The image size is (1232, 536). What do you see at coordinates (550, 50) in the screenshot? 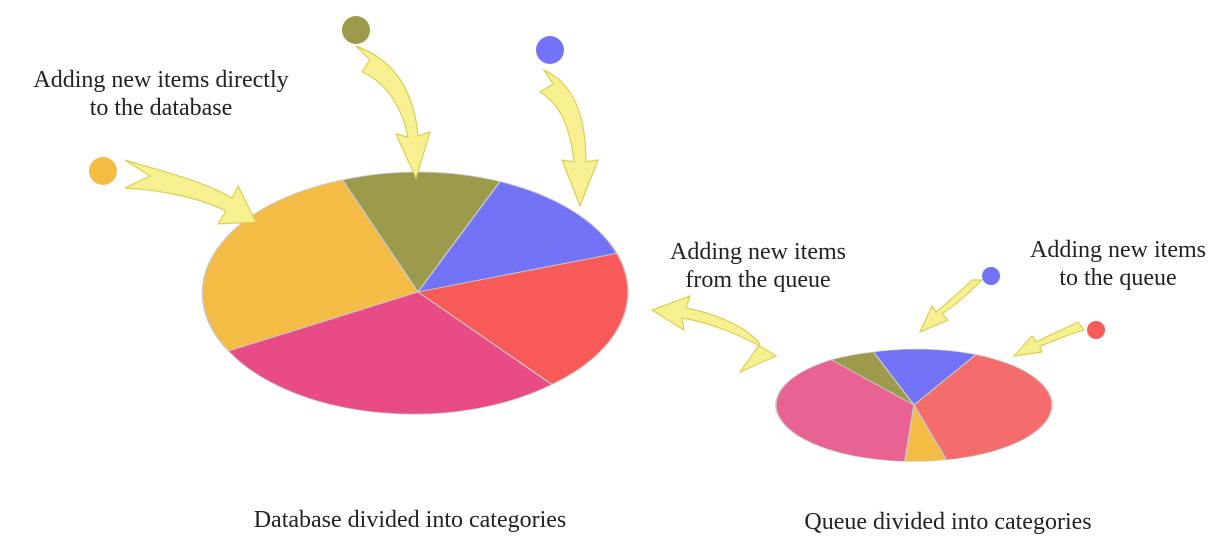
I see `category-dot-blue-icon` at bounding box center [550, 50].